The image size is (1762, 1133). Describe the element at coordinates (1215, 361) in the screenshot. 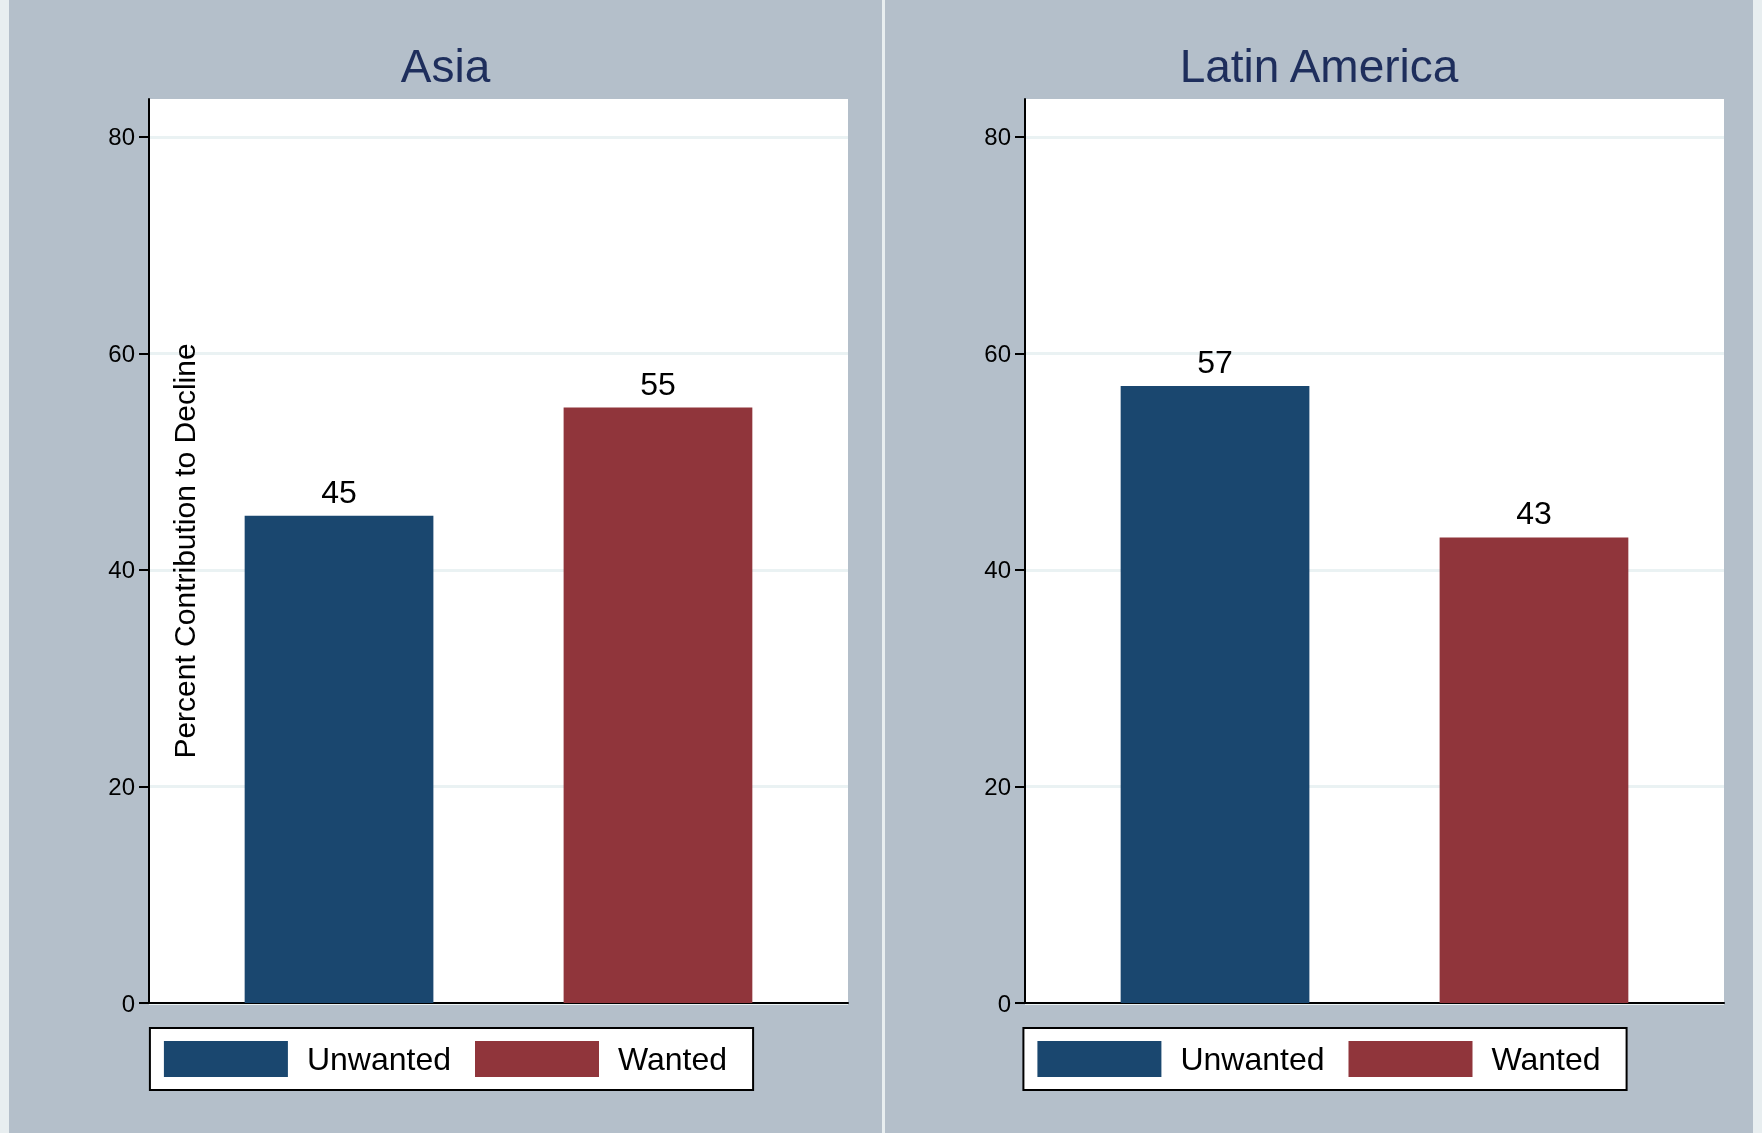

I see `data-label: 57` at that location.